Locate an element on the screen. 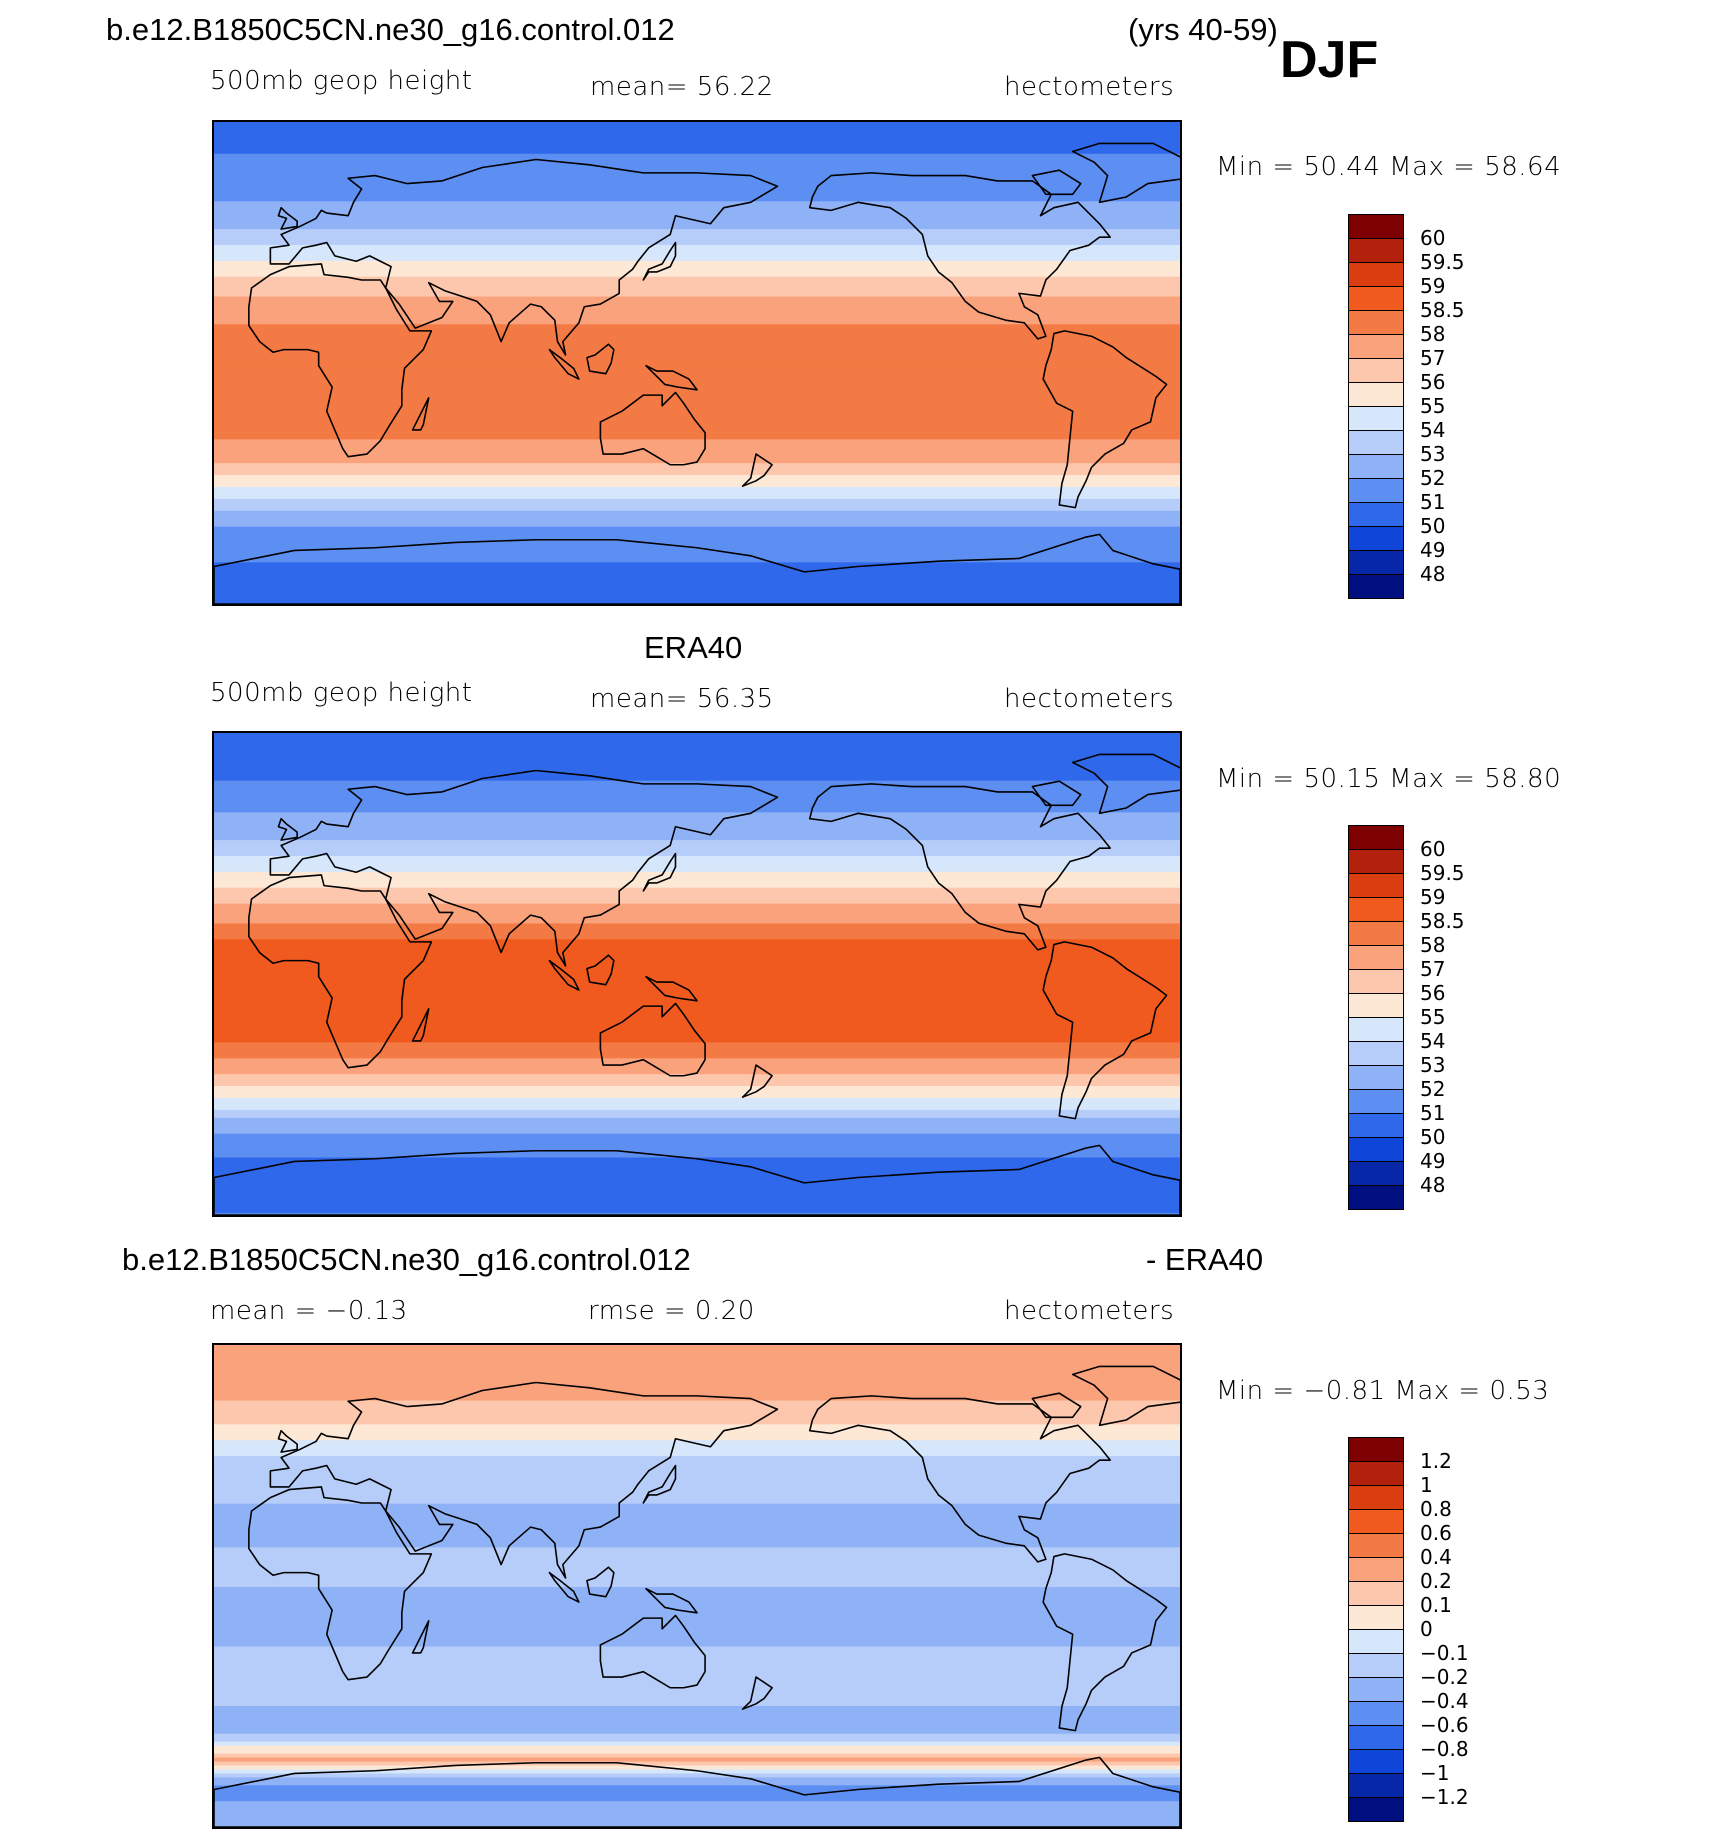  panel1-map-svg is located at coordinates (697, 363).